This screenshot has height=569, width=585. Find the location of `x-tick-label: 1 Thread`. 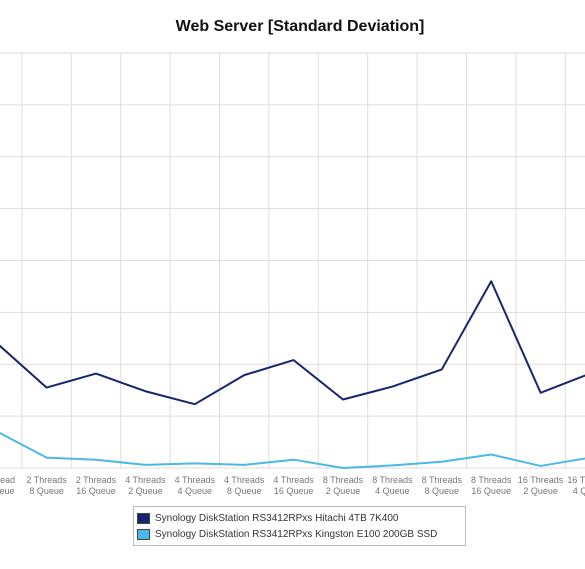

x-tick-label: 1 Thread is located at coordinates (7, 480).